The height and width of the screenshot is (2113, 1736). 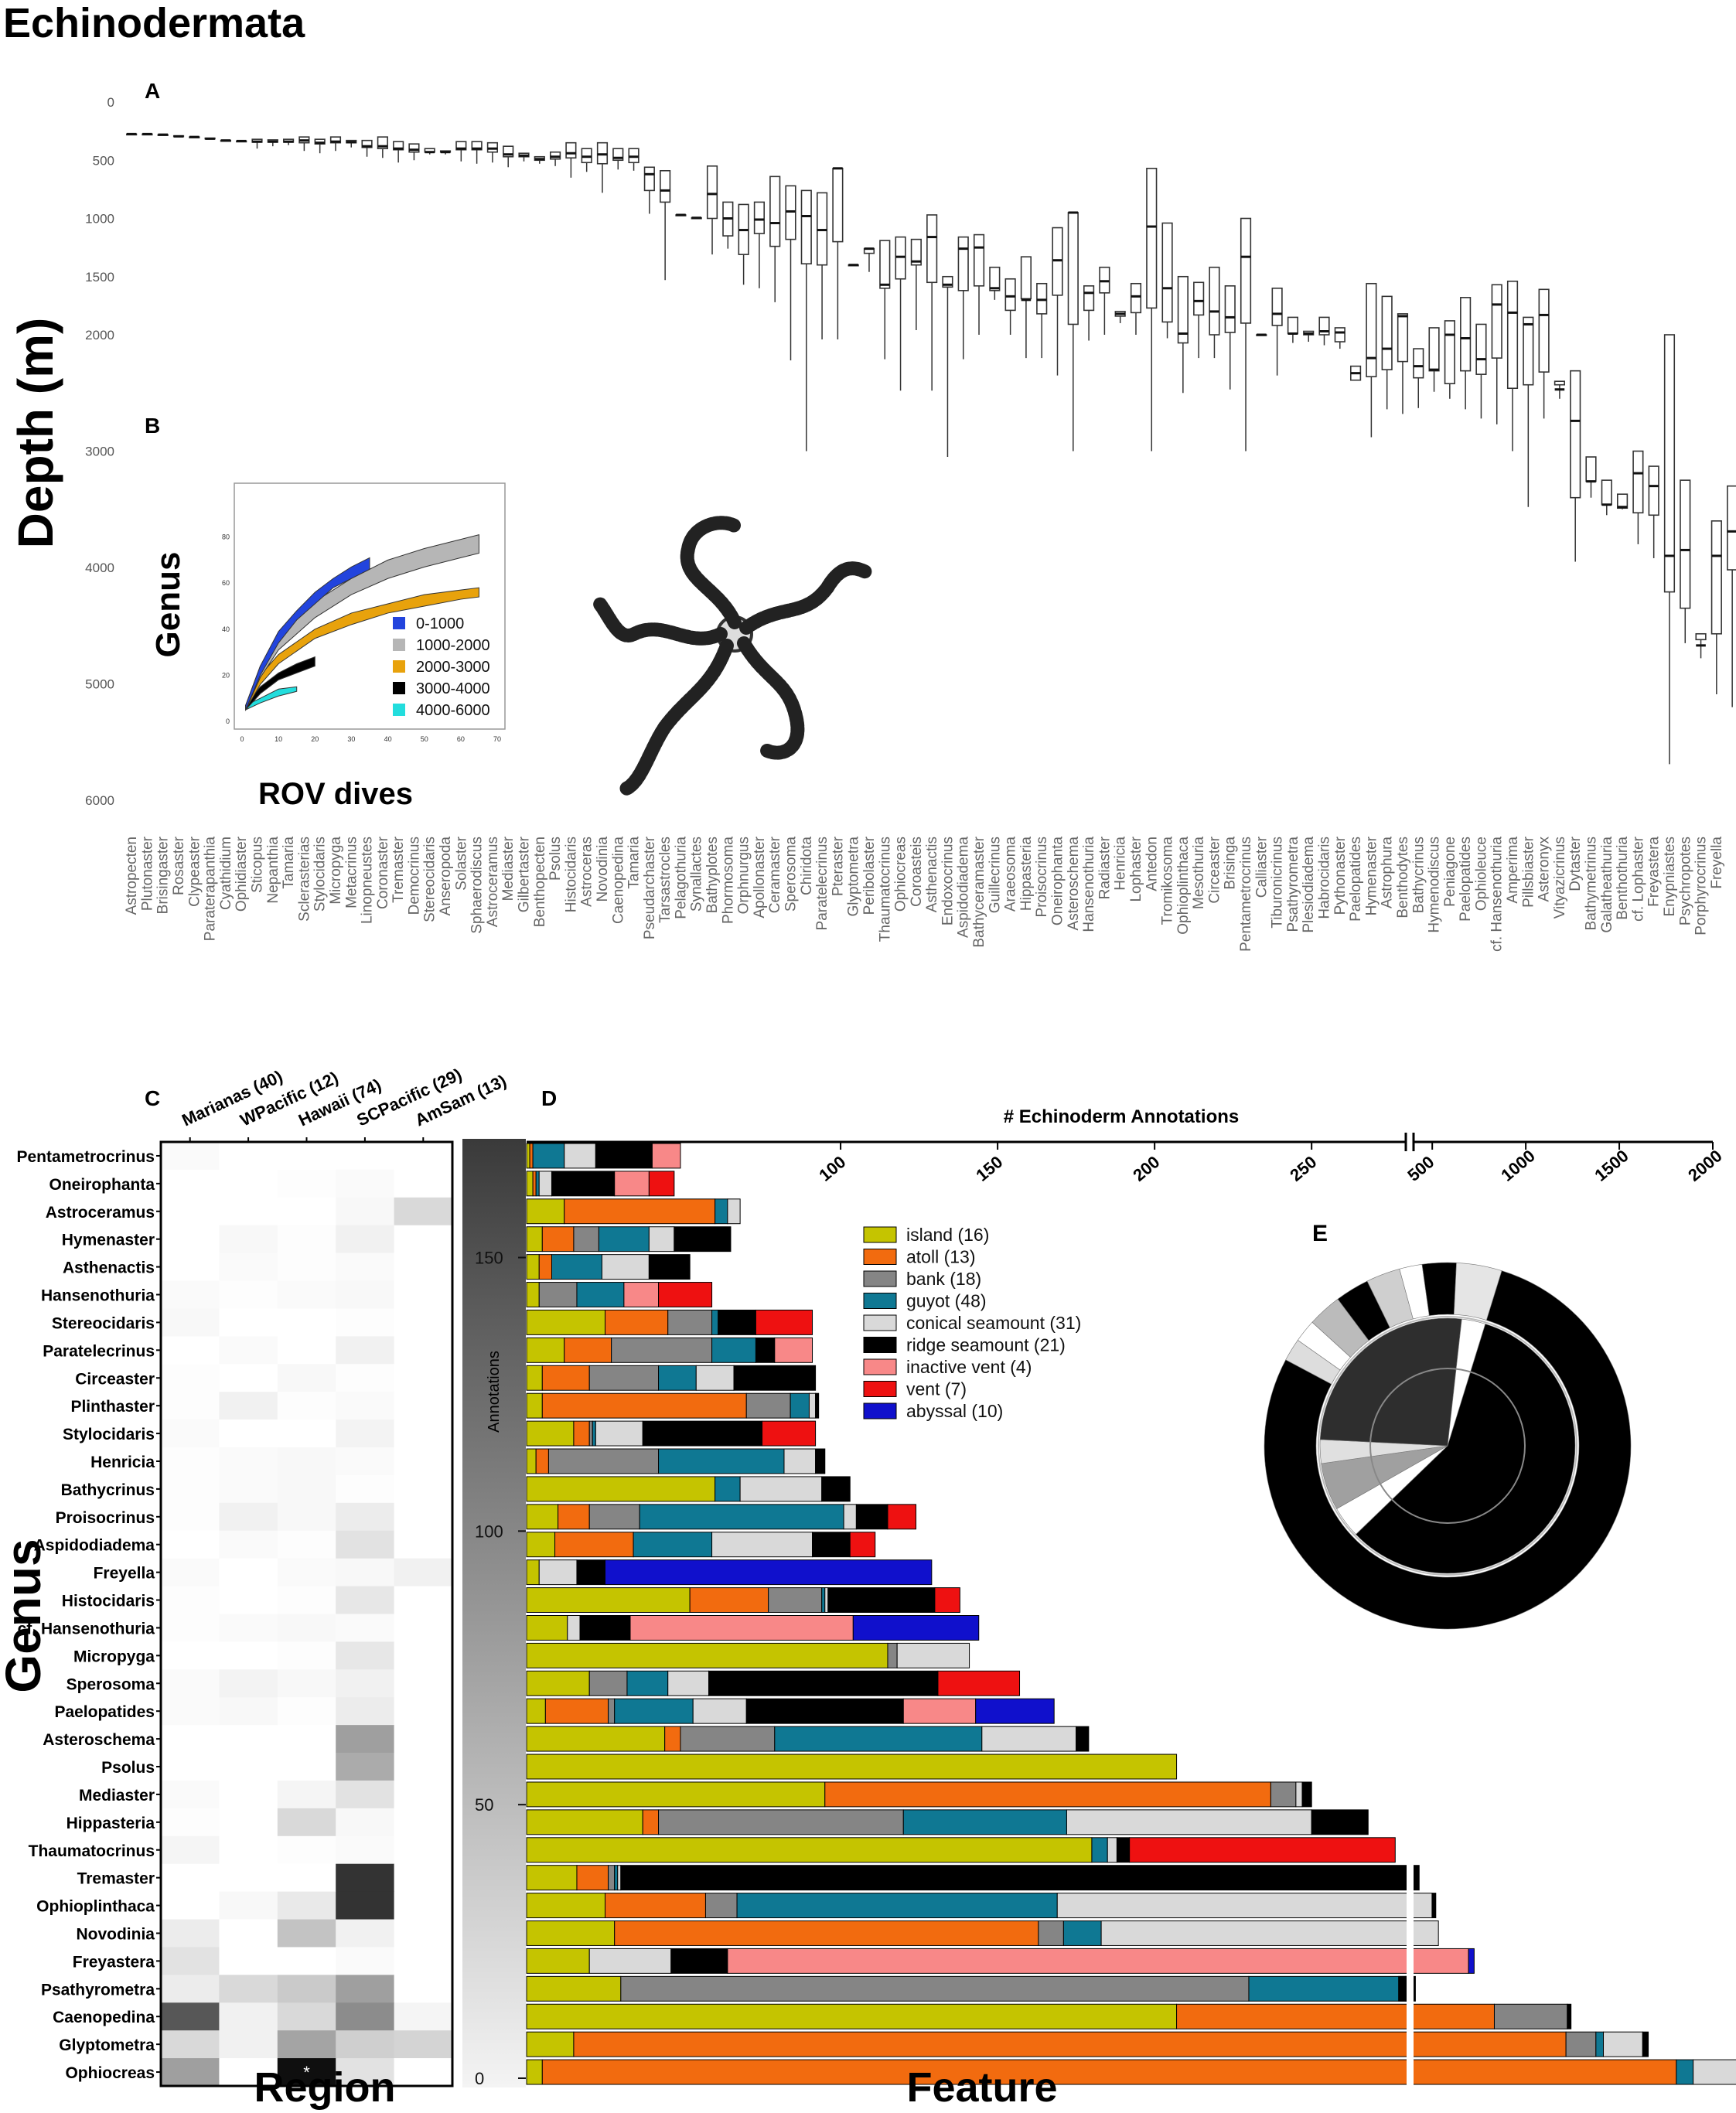 I want to click on panel-label-a: A, so click(x=152, y=91).